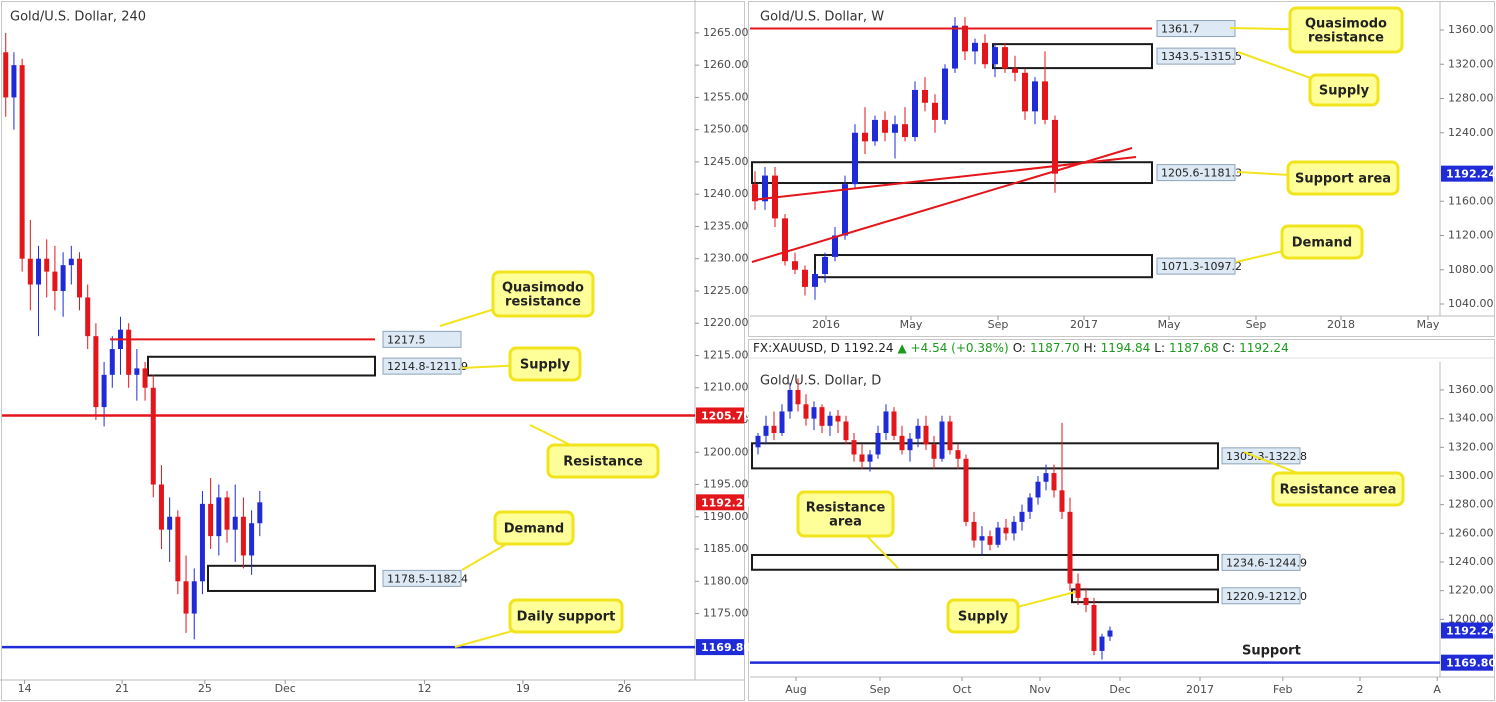  What do you see at coordinates (726, 32) in the screenshot?
I see `y-tick-label: 1265.00` at bounding box center [726, 32].